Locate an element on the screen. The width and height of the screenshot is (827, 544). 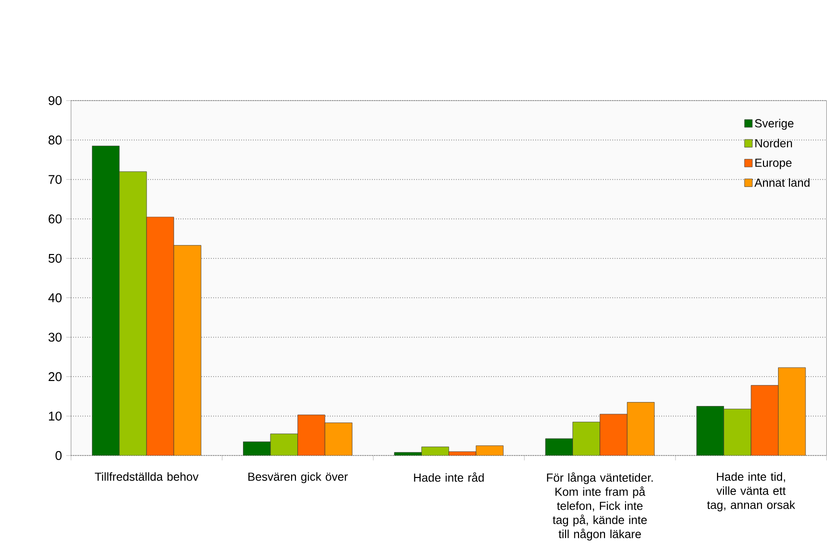
x-tick-label: För långa väntetider. Kom inte fram på telefon, Fick inte tag på, kände inte till någon läkare is located at coordinates (600, 506).